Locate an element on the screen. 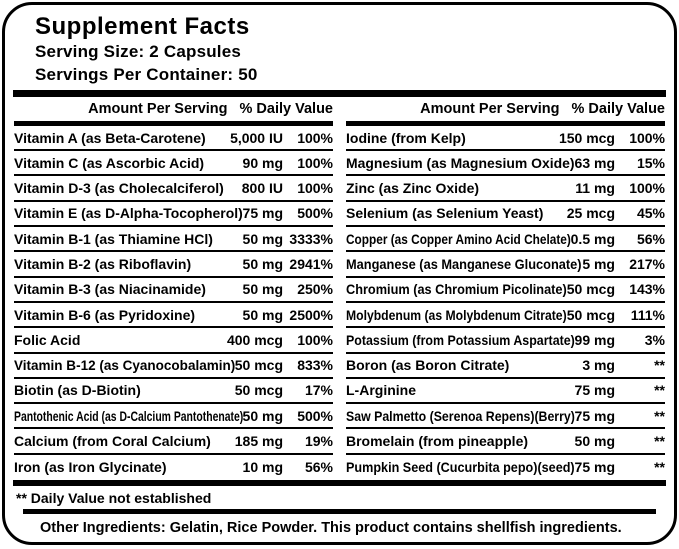  nutrient-row: Zinc (as Zinc Oxide) 11 mg 100% is located at coordinates (505, 189).